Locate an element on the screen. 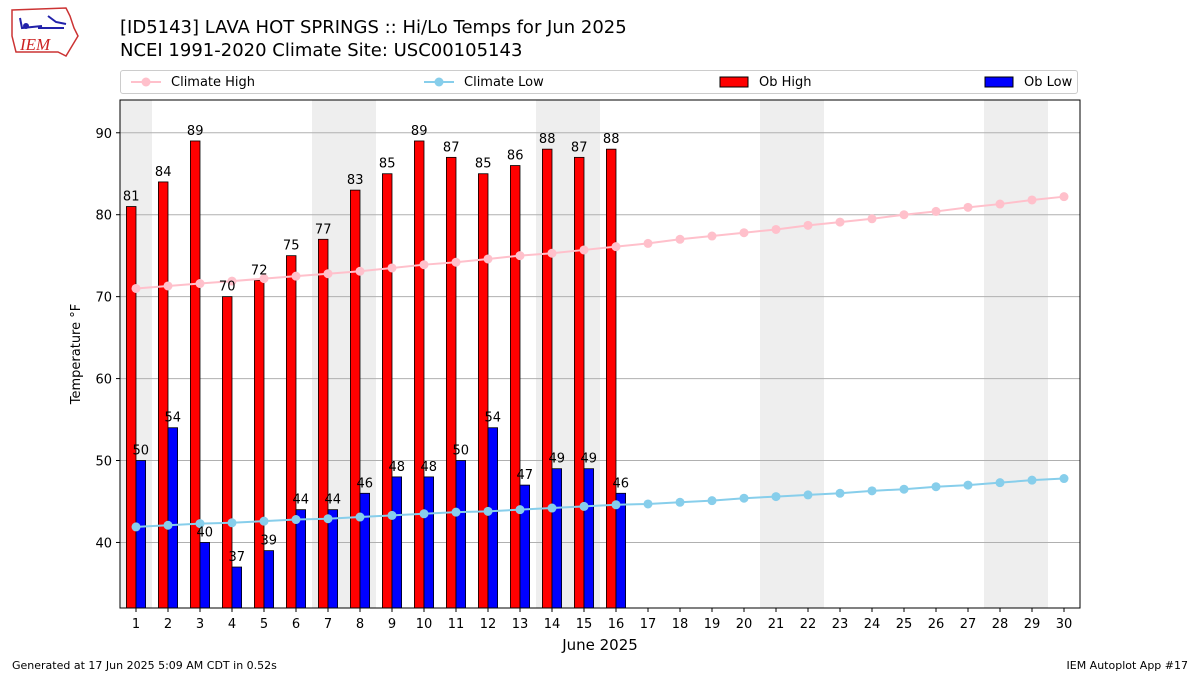 This screenshot has width=1200, height=675. ob-high-label-day-3: 89 is located at coordinates (195, 131).